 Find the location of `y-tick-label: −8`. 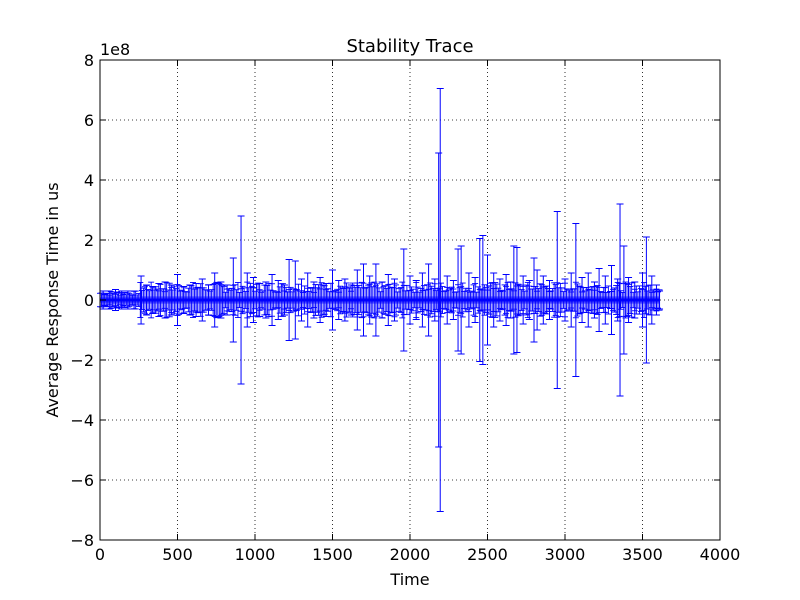

y-tick-label: −8 is located at coordinates (82, 540).